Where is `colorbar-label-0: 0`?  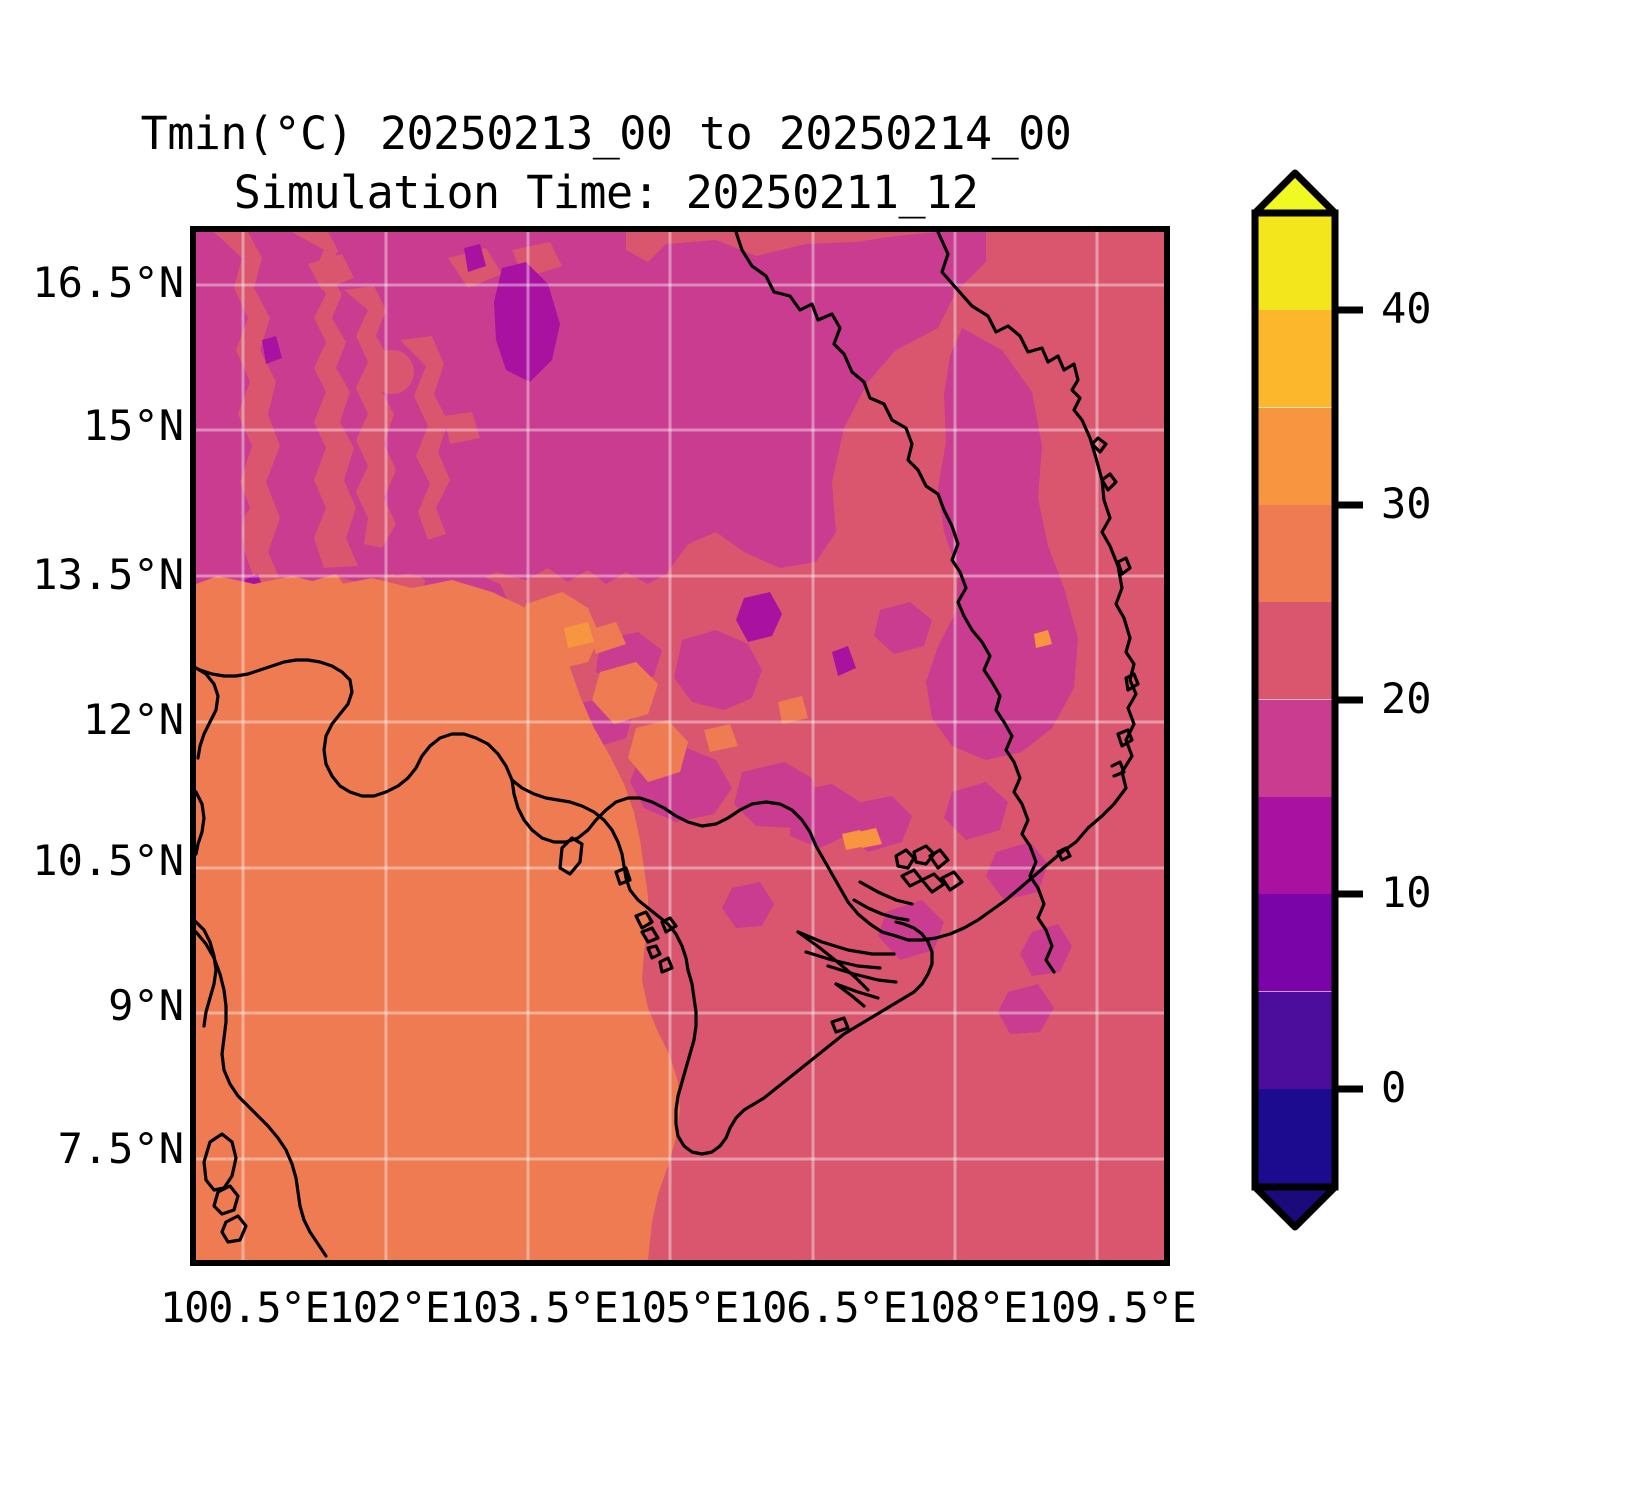
colorbar-label-0: 0 is located at coordinates (1394, 1087).